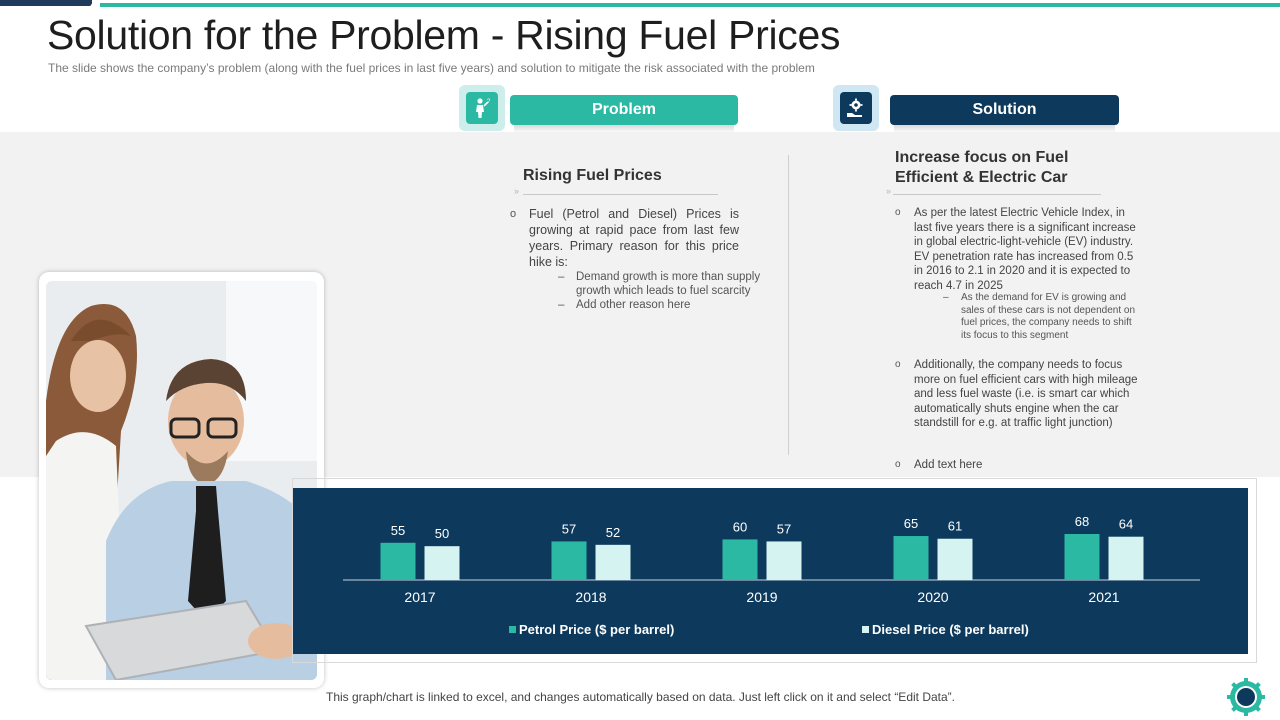 The image size is (1280, 720). Describe the element at coordinates (596, 629) in the screenshot. I see `legend-label: Petrol Price ($ per barrel)` at that location.